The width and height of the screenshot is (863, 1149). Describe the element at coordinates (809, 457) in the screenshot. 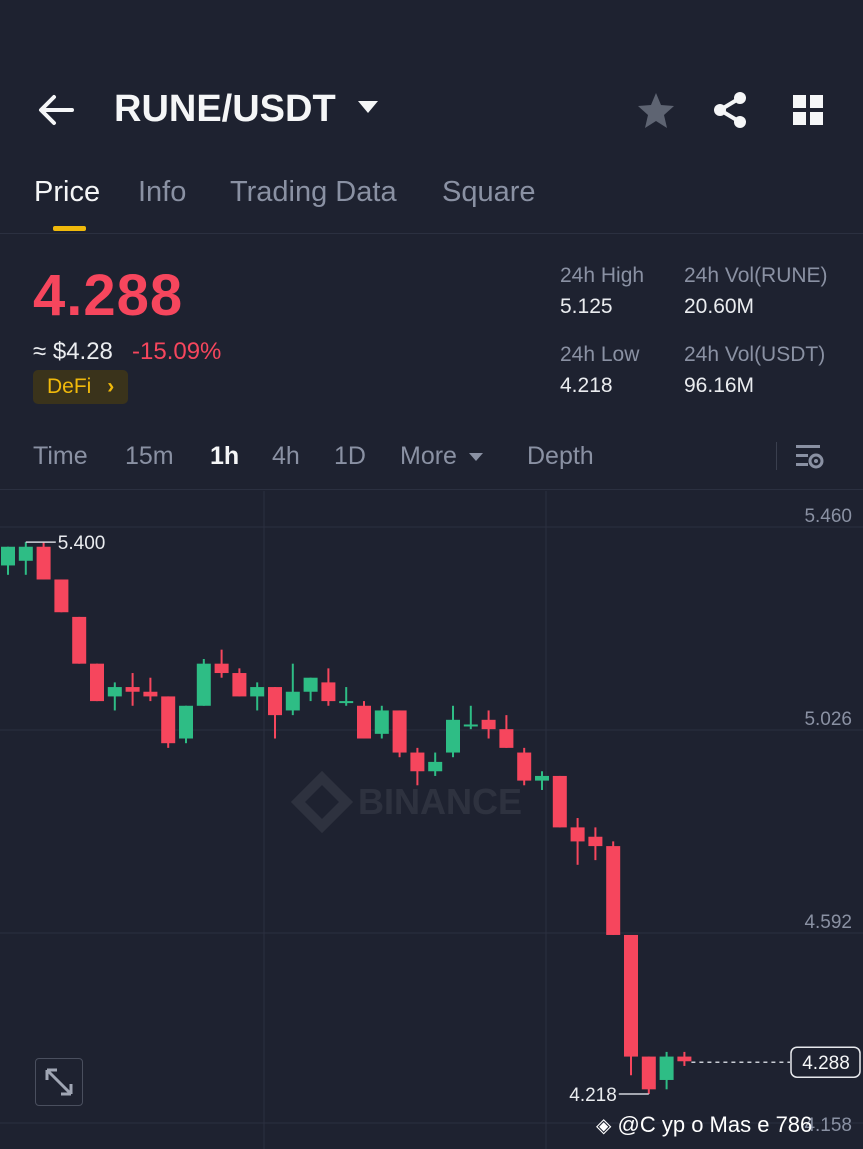

I see `chart-settings-icon` at that location.